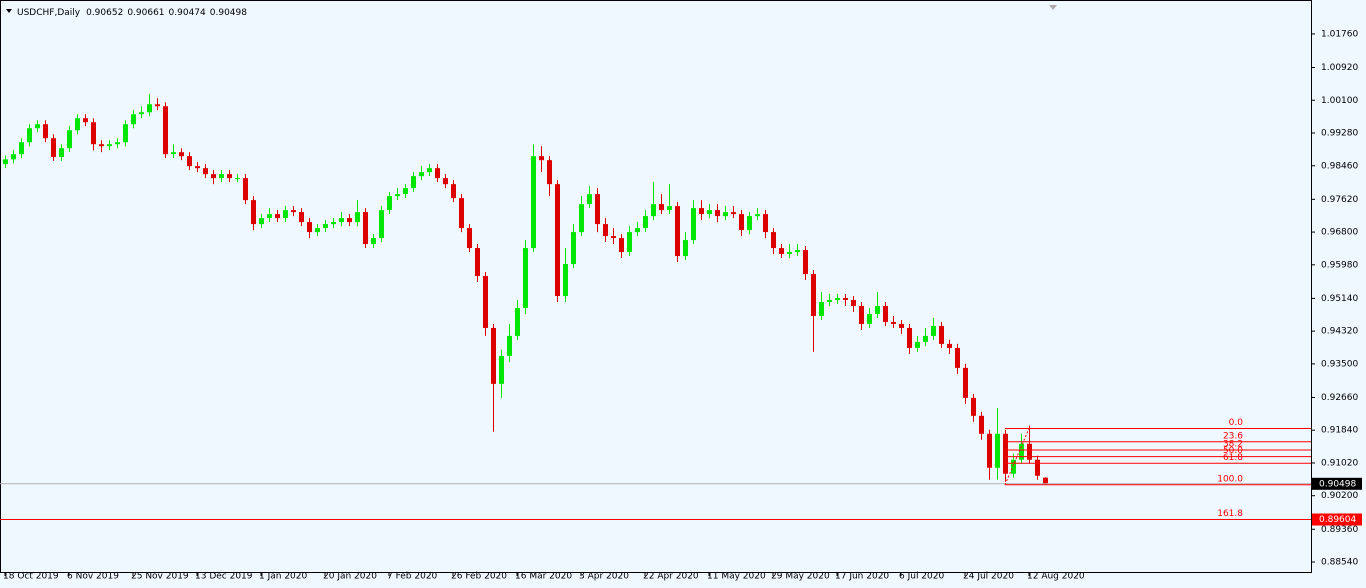  Describe the element at coordinates (604, 577) in the screenshot. I see `x-tick-label: 3 Apr 2020` at that location.